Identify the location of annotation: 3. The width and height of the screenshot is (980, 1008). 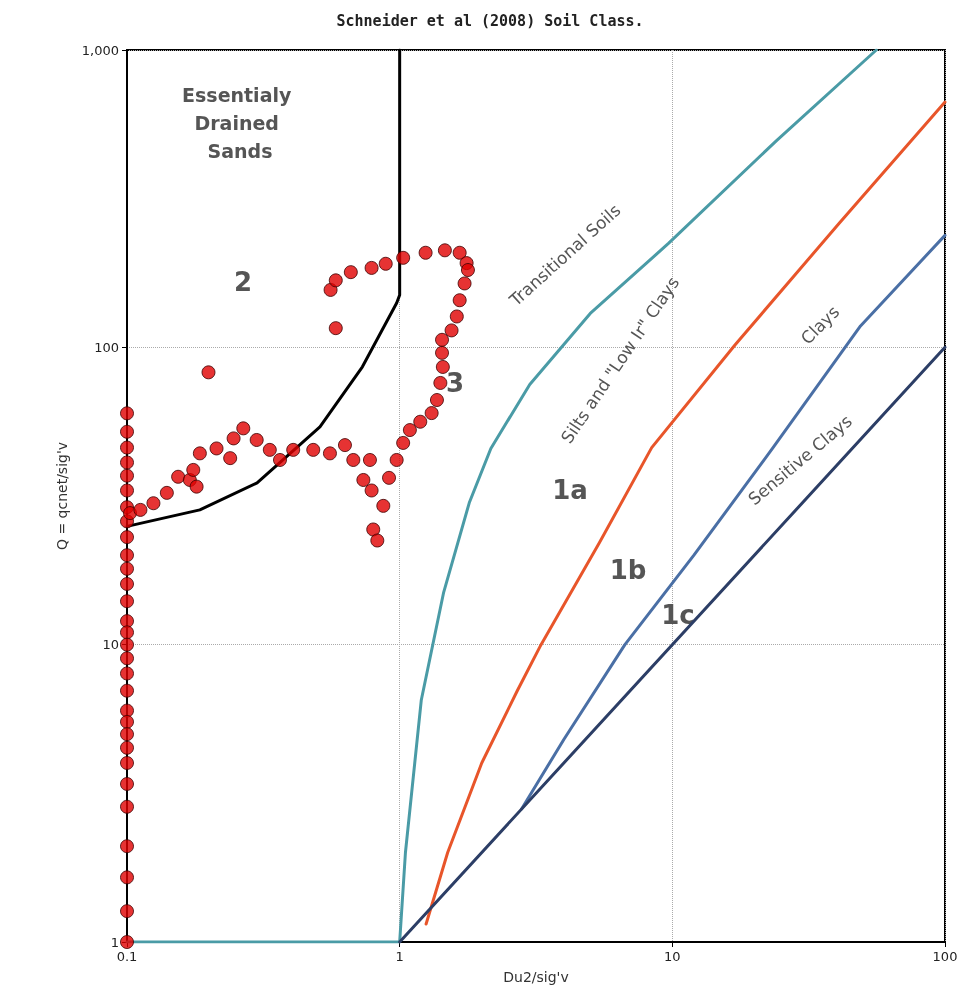
(455, 383).